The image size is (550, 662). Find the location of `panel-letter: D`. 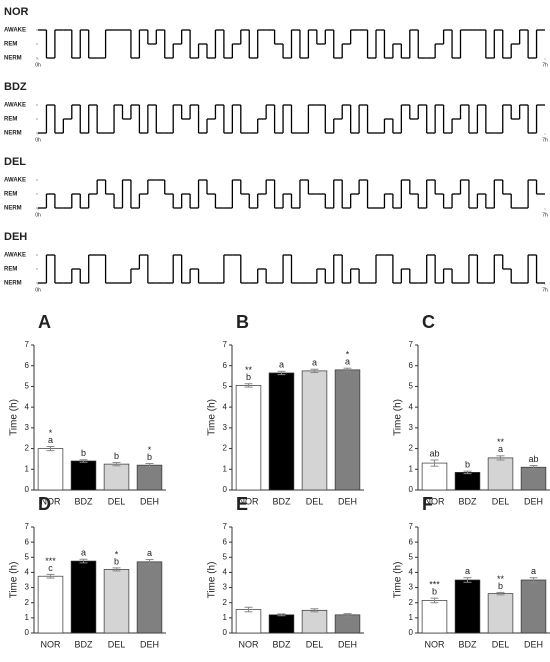

panel-letter: D is located at coordinates (44, 504).